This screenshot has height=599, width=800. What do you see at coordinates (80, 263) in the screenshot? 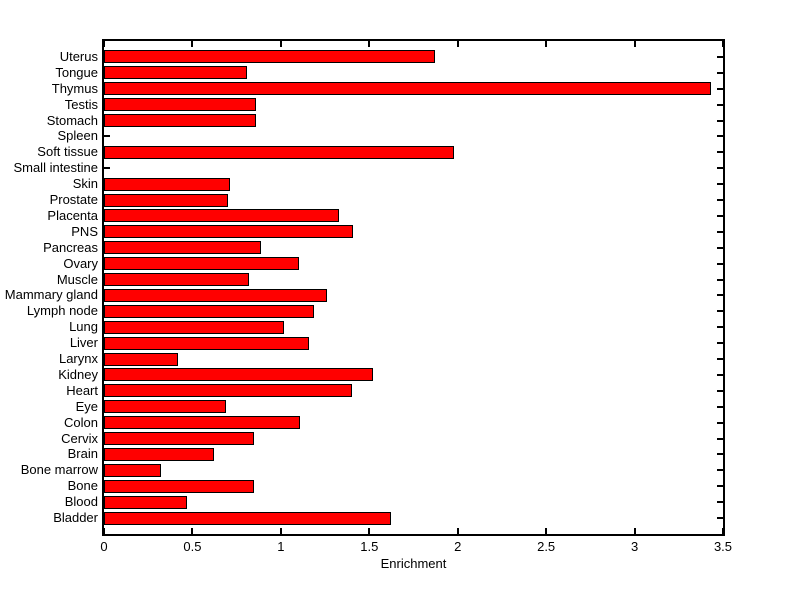
I see `category-label: Ovary` at bounding box center [80, 263].